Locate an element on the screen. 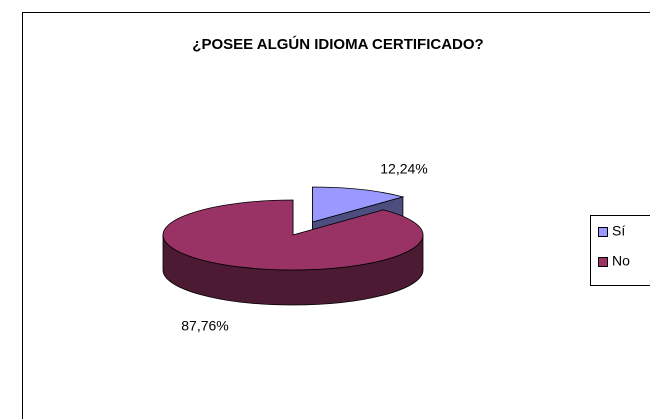  chart-title: ¿POSEE ALGÚN IDIOMA CERTIFICADO? is located at coordinates (337, 44).